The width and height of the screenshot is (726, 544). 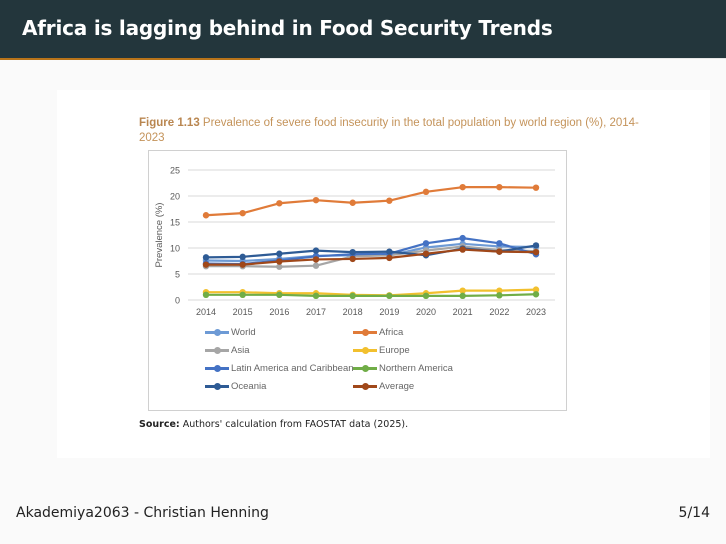 What do you see at coordinates (177, 301) in the screenshot?
I see `y-tick-label: 0` at bounding box center [177, 301].